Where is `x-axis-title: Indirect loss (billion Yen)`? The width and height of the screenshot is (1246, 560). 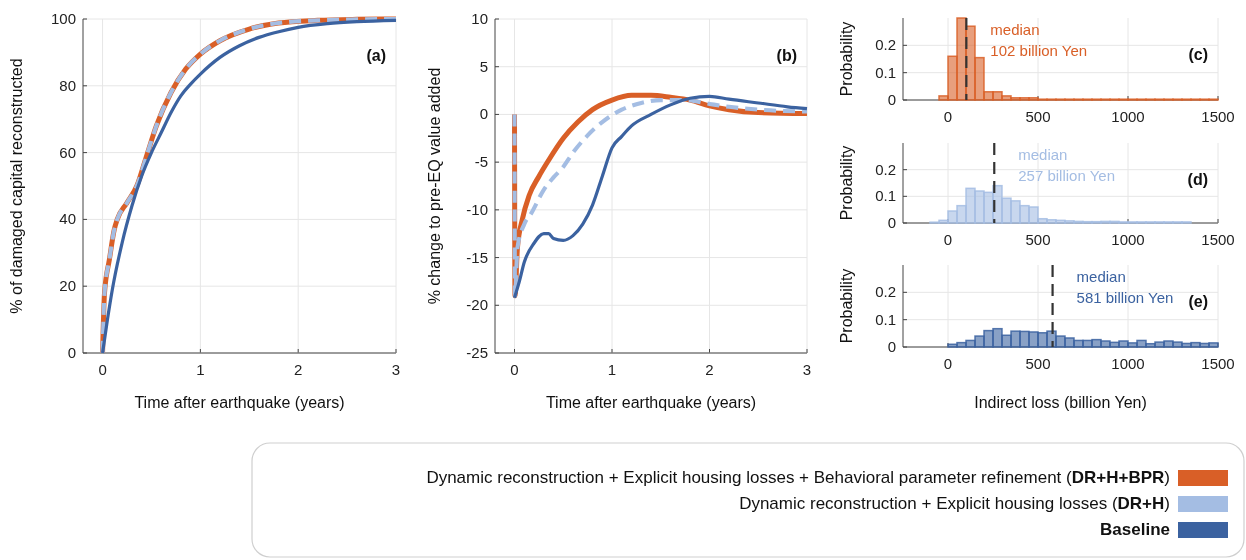
x-axis-title: Indirect loss (billion Yen) is located at coordinates (1060, 402).